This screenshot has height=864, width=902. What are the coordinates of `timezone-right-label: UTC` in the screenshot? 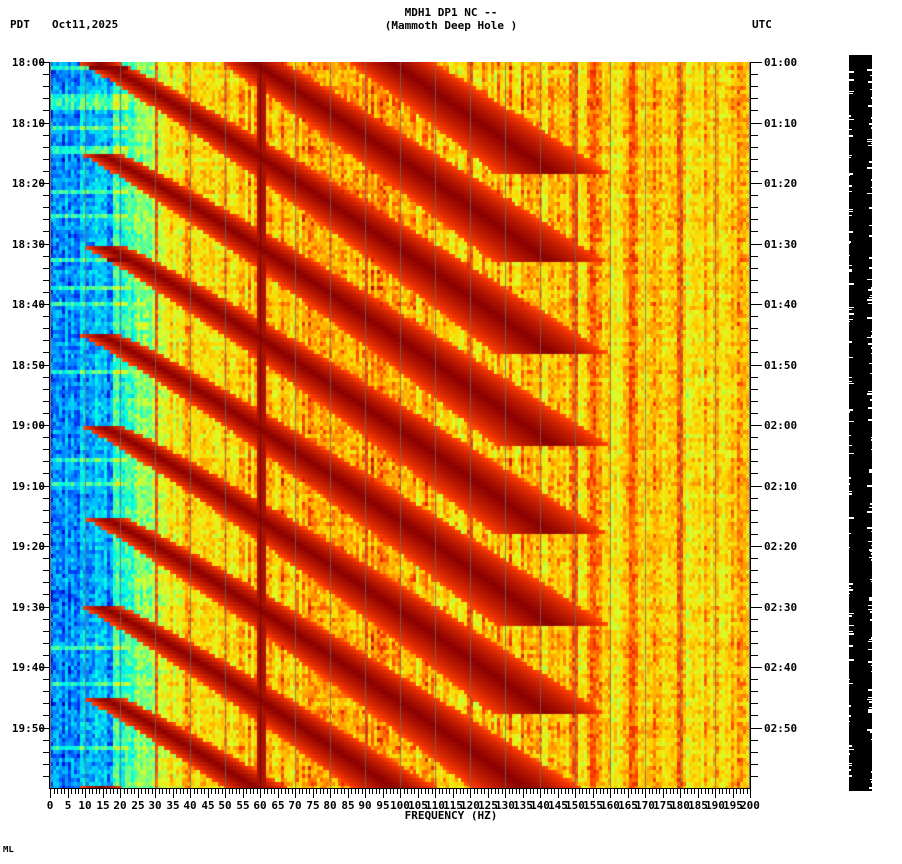 It's located at (762, 24).